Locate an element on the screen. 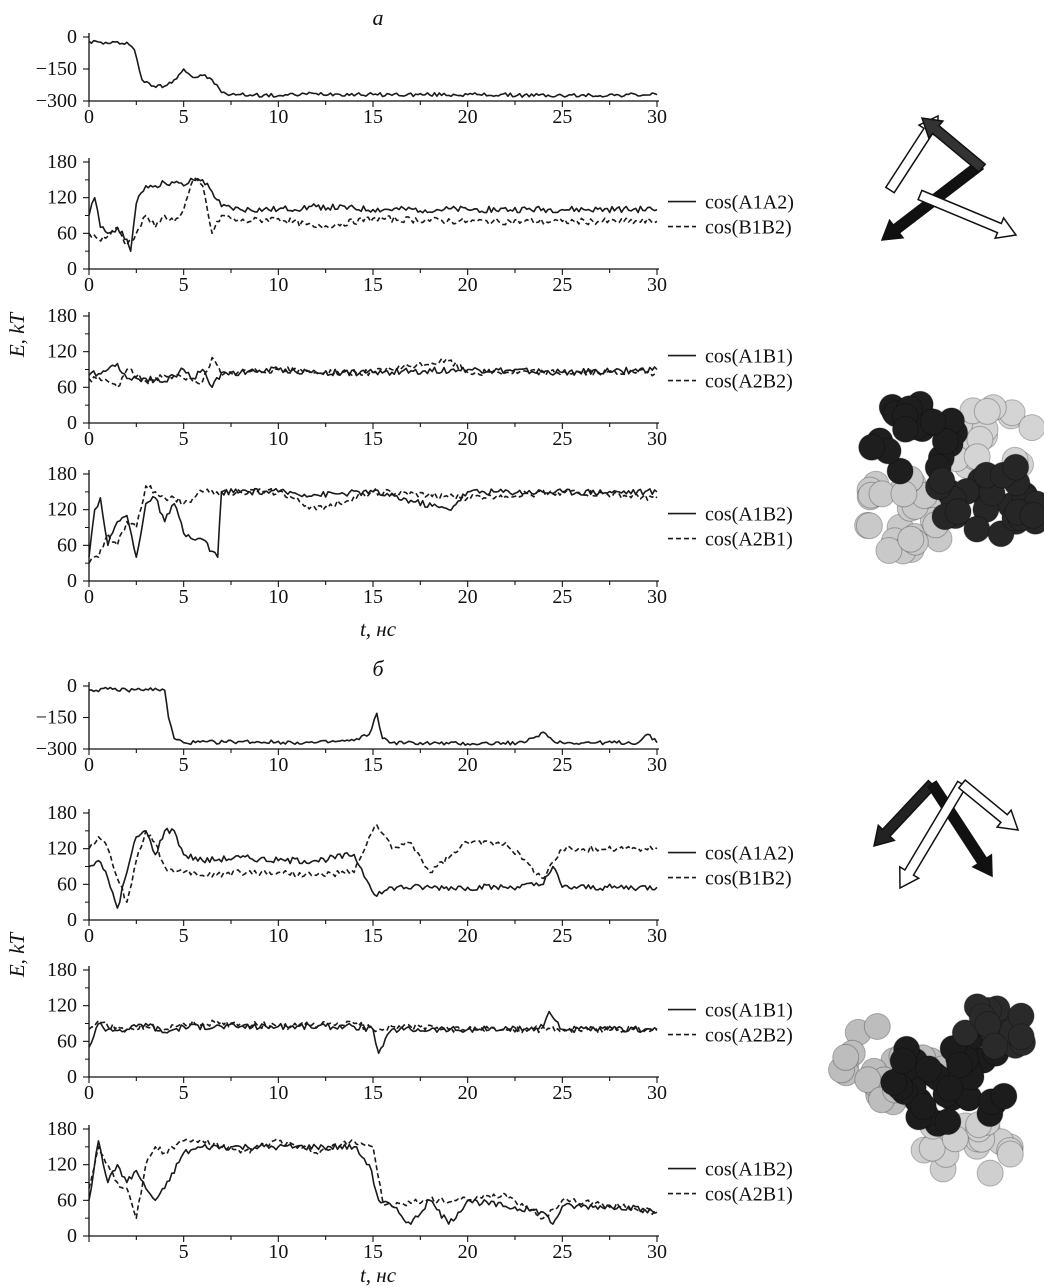 Image resolution: width=1044 pixels, height=1286 pixels. series-line-cosa1b2 is located at coordinates (373, 1182).